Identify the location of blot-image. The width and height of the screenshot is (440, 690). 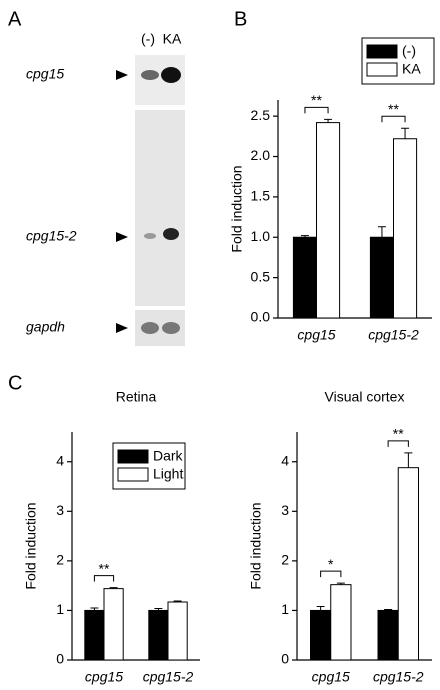
(160, 200).